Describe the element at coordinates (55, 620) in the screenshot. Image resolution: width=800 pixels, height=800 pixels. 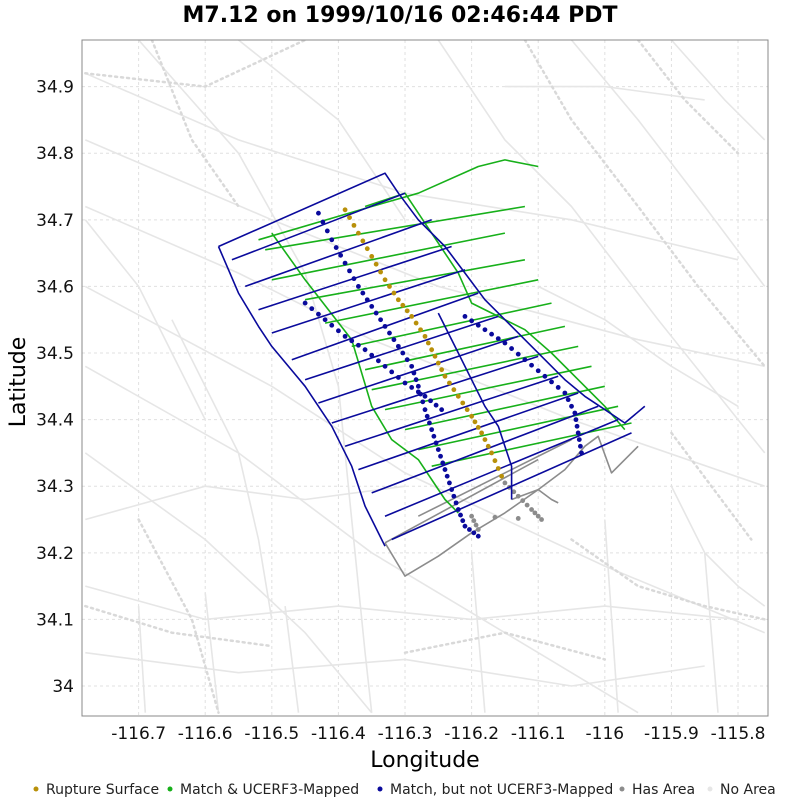
I see `y-tick-label: 34.1` at that location.